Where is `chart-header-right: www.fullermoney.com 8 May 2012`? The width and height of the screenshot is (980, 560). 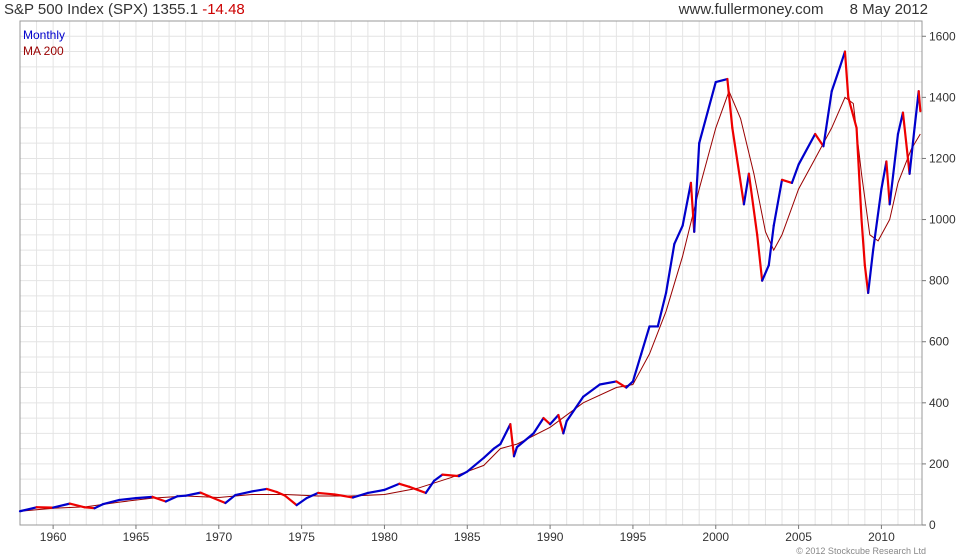 chart-header-right: www.fullermoney.com 8 May 2012 is located at coordinates (803, 9).